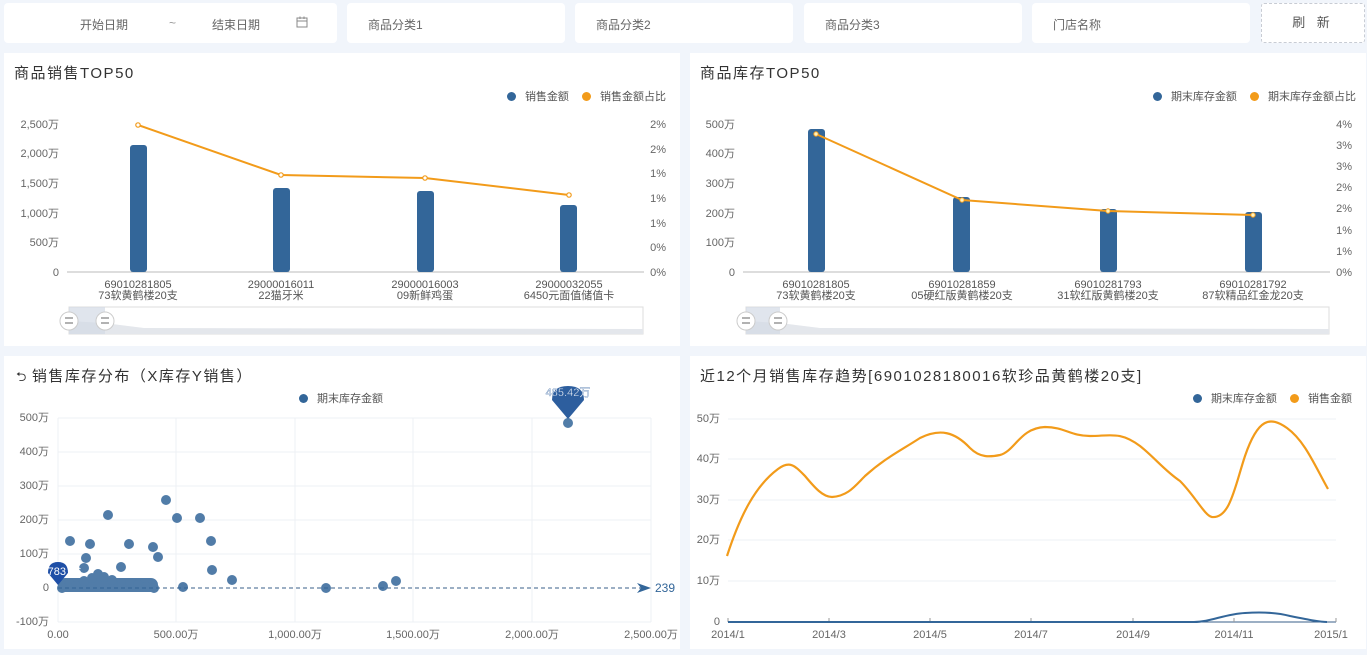  Describe the element at coordinates (39, 184) in the screenshot. I see `svg-text: 1,500万` at that location.